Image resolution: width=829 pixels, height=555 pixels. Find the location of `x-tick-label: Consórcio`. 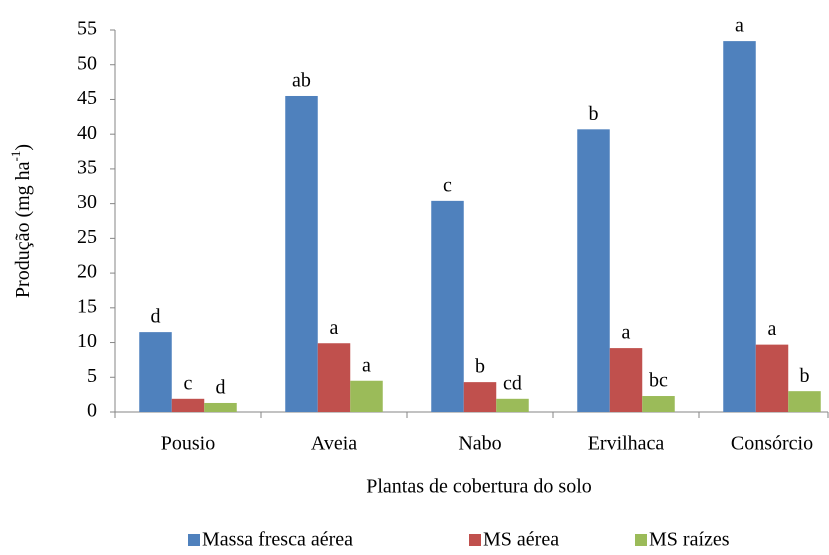

x-tick-label: Consórcio is located at coordinates (772, 444).